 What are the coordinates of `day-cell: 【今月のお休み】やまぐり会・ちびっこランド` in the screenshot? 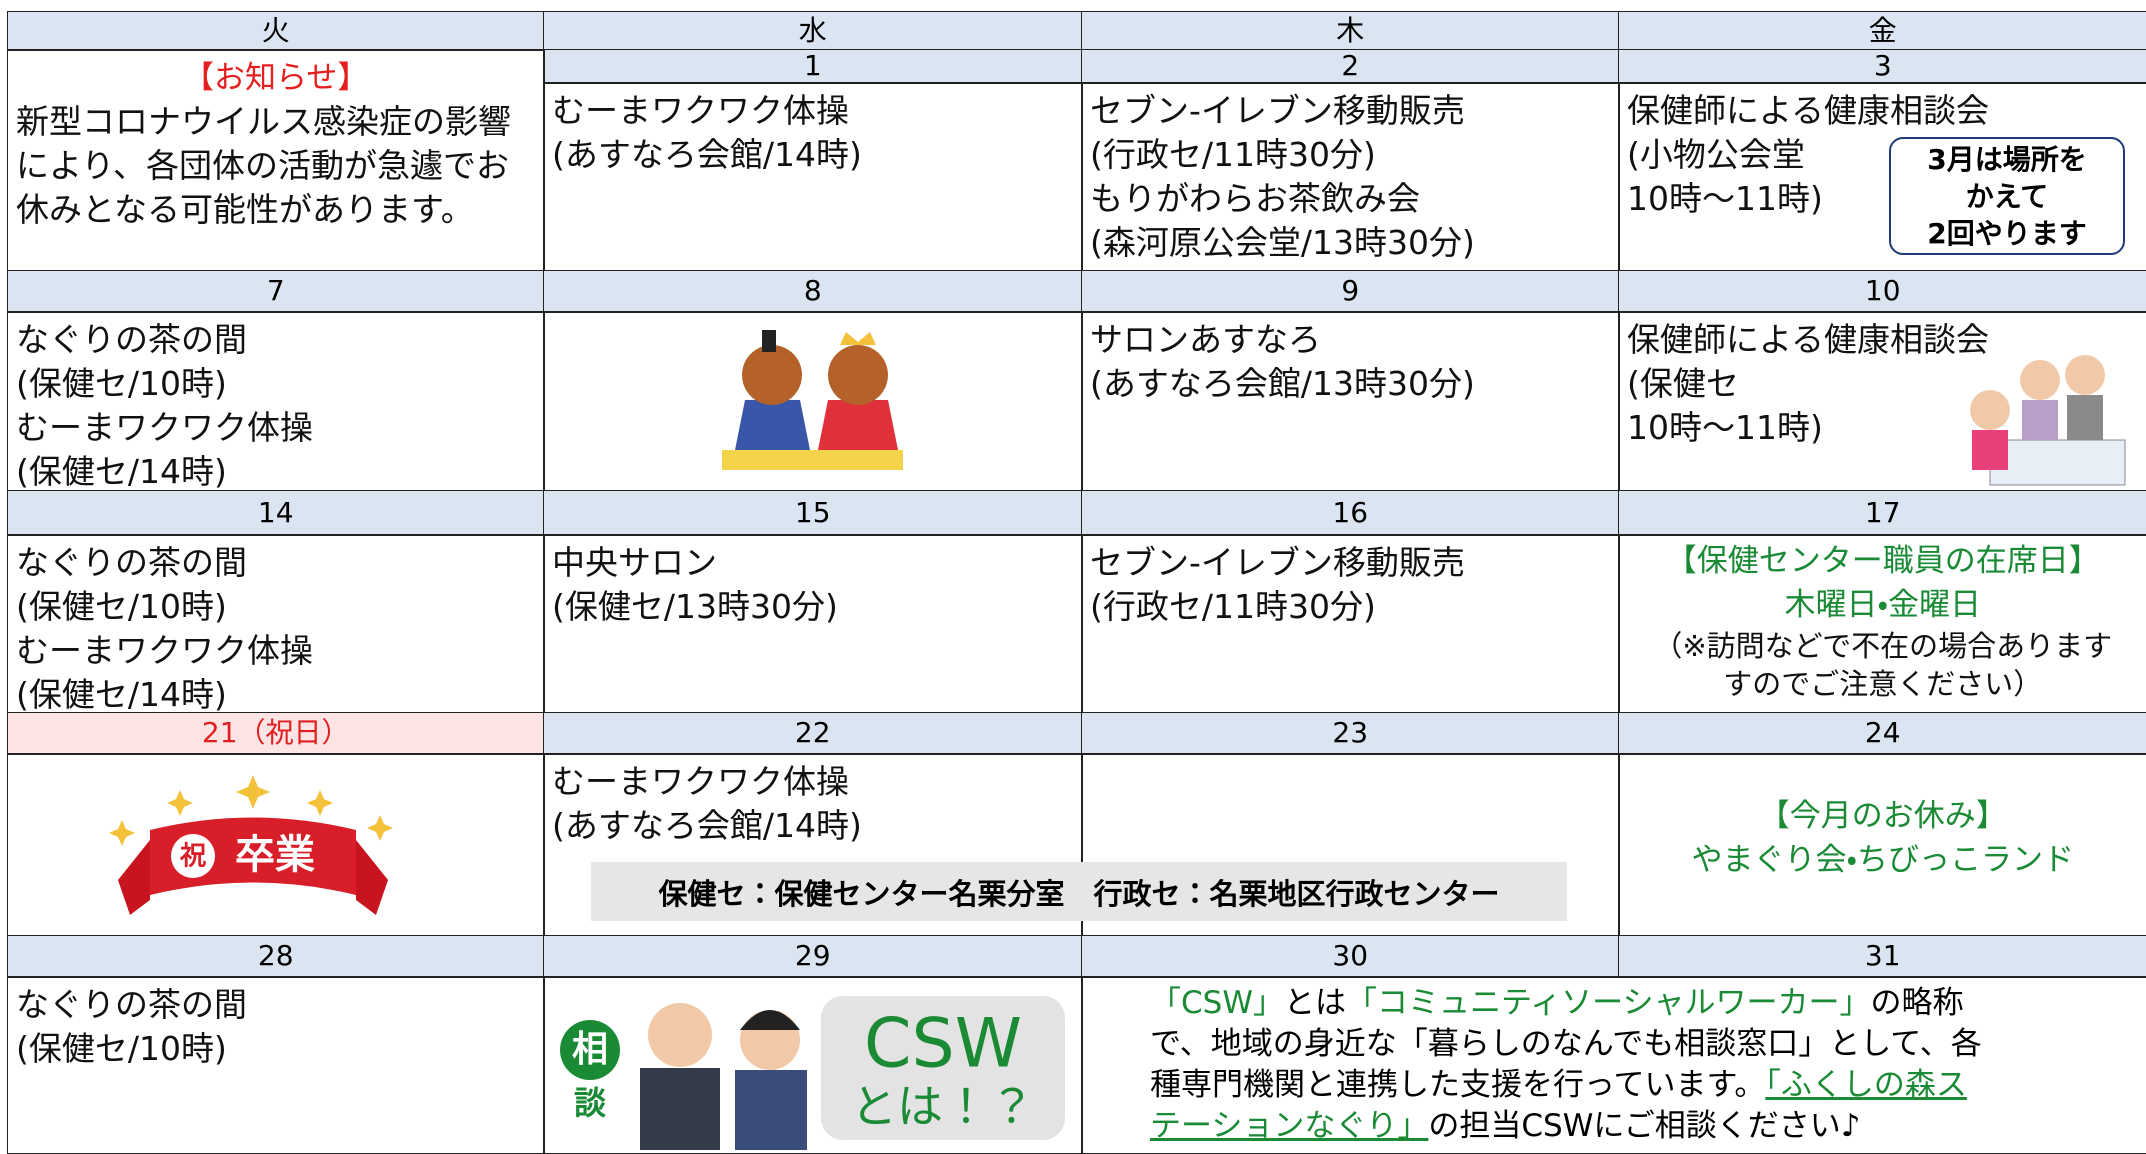 It's located at (1882, 845).